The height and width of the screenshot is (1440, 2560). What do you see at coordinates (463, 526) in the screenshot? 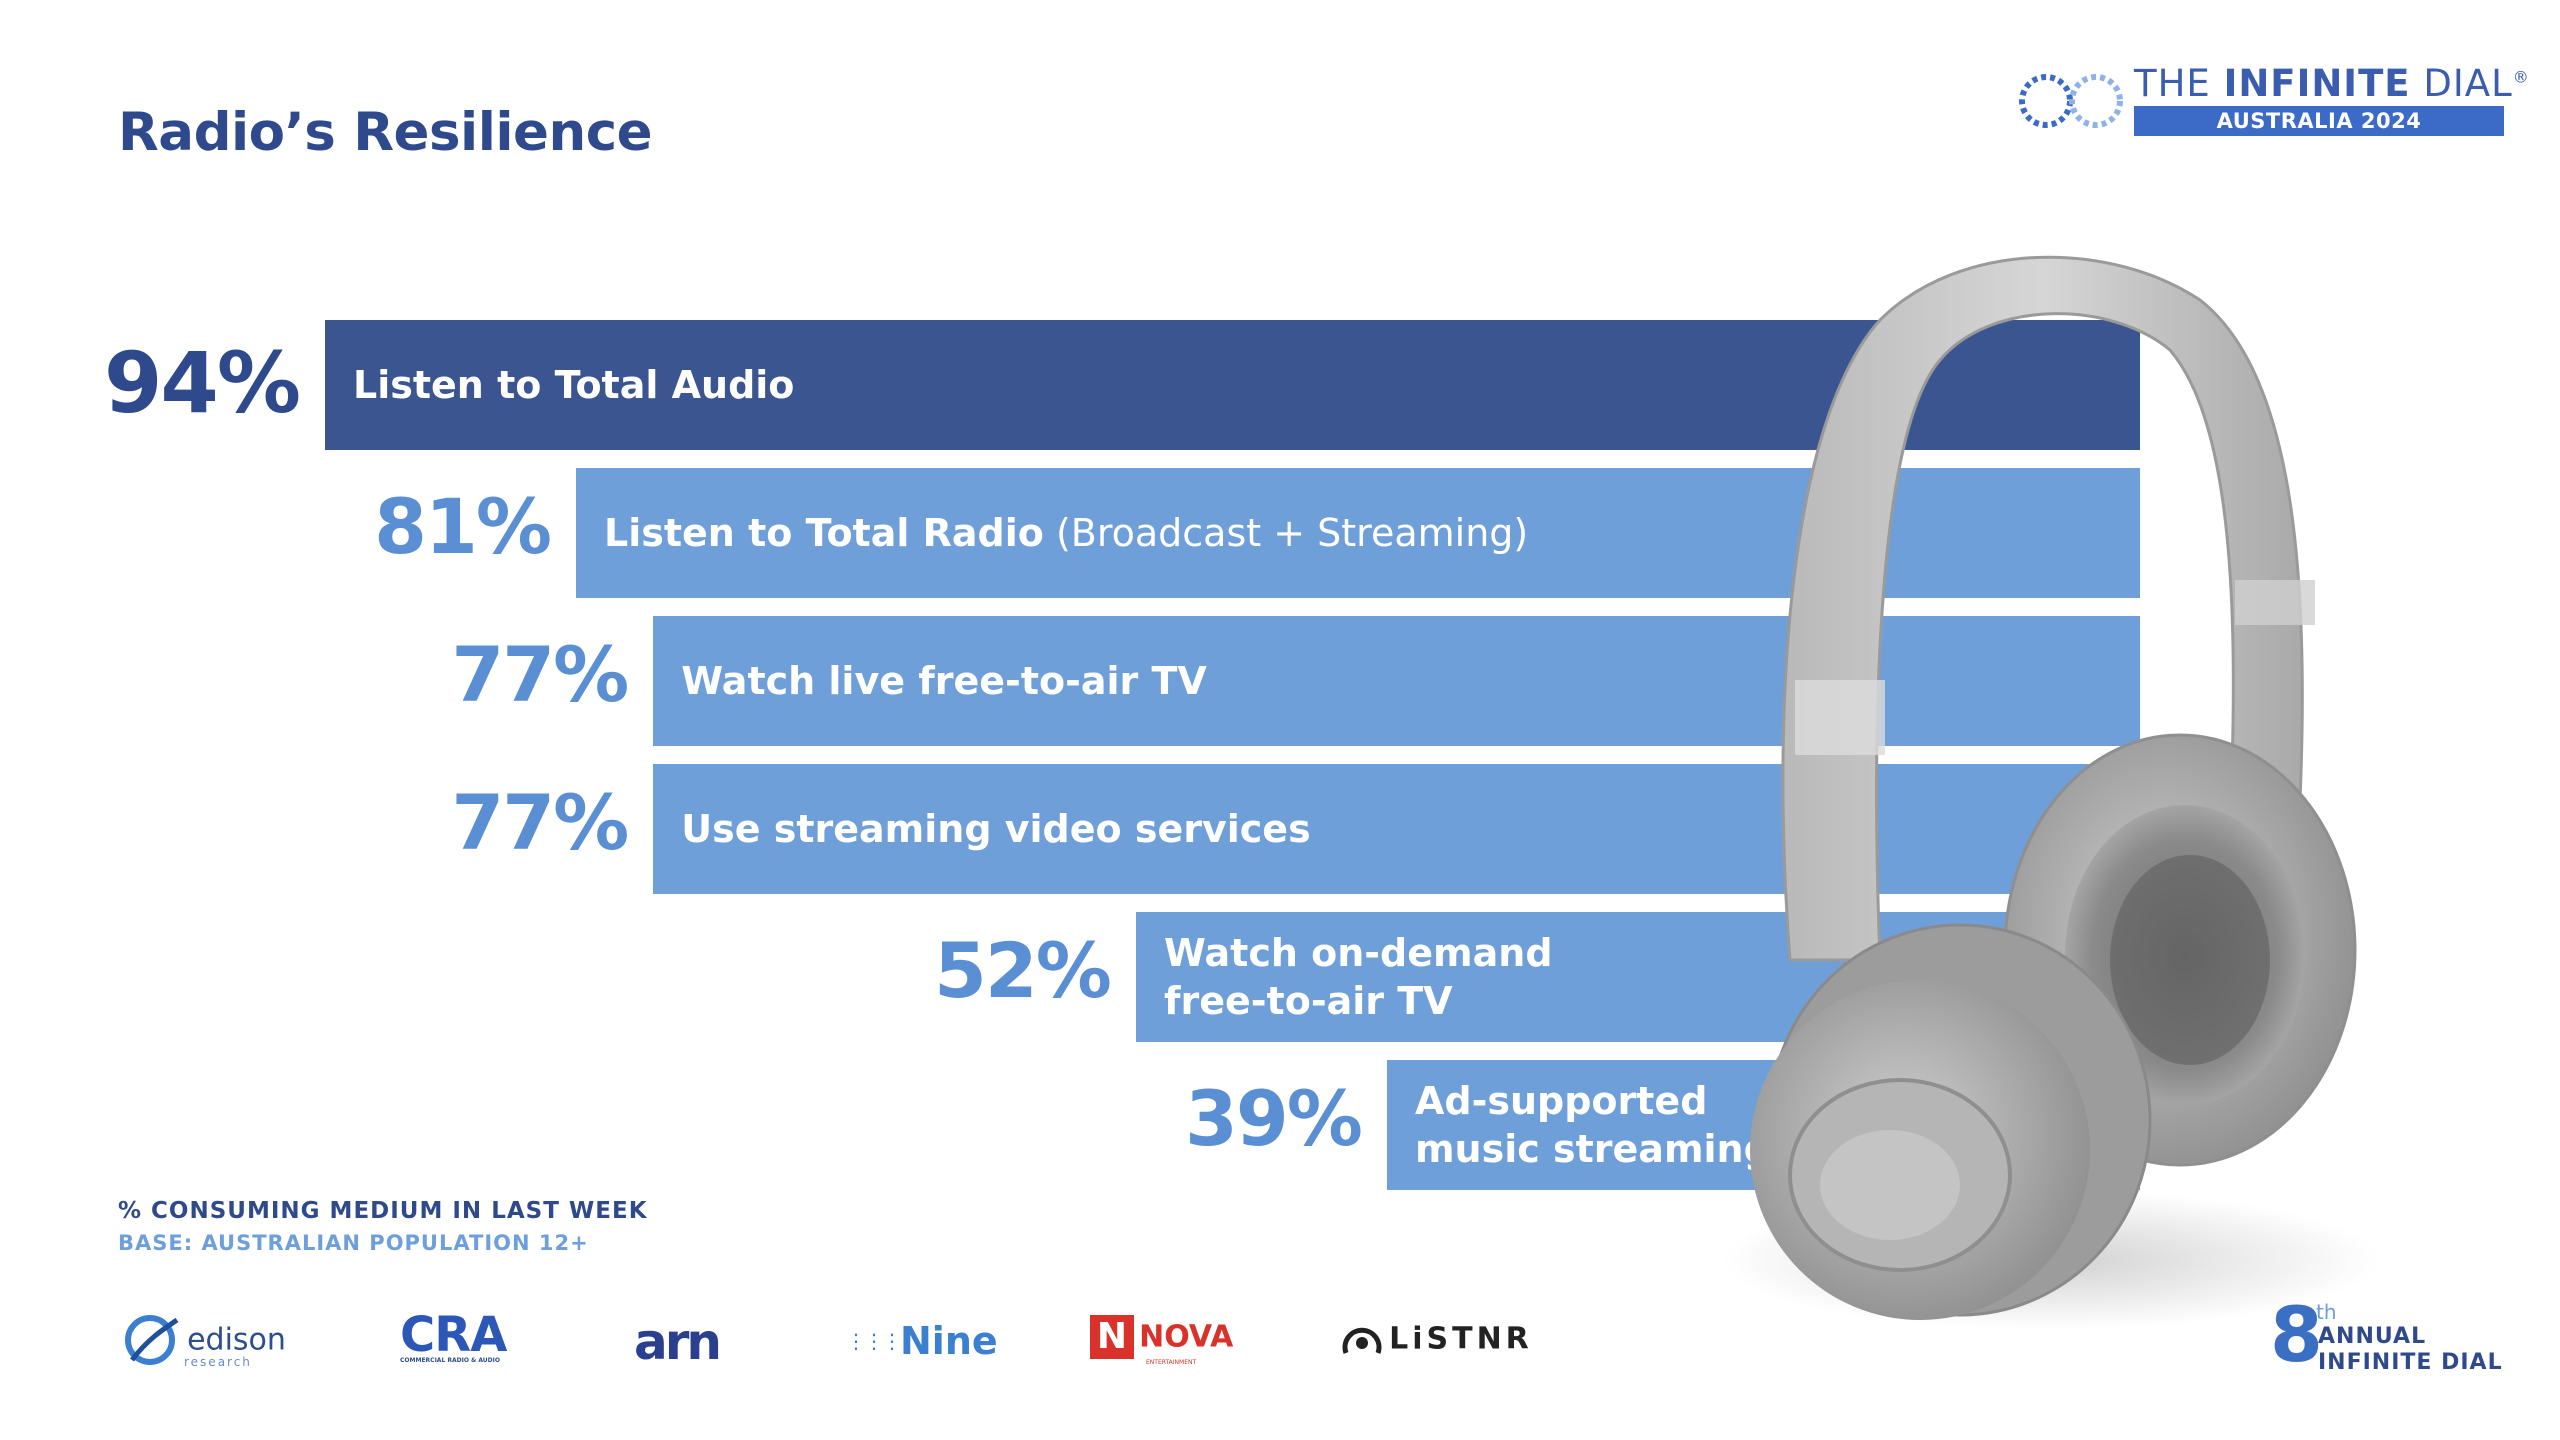
I see `chart-value-label: 81%` at bounding box center [463, 526].